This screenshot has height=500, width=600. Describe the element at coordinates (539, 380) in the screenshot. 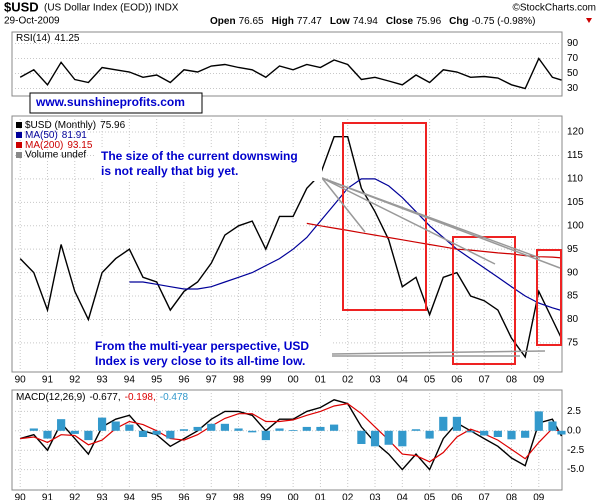

I see `x-tick-label: 09` at that location.